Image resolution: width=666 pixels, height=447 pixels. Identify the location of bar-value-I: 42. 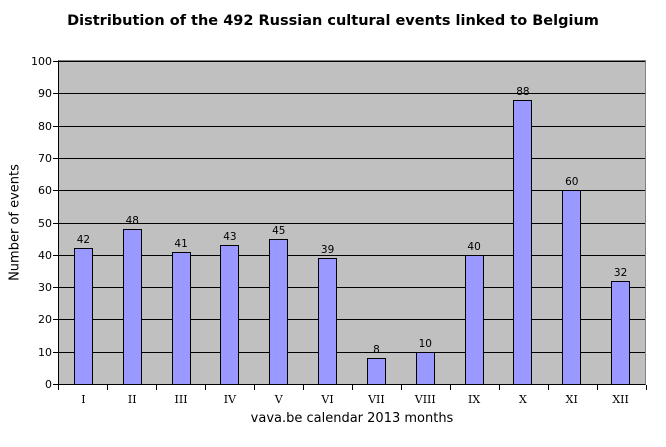
(83, 240).